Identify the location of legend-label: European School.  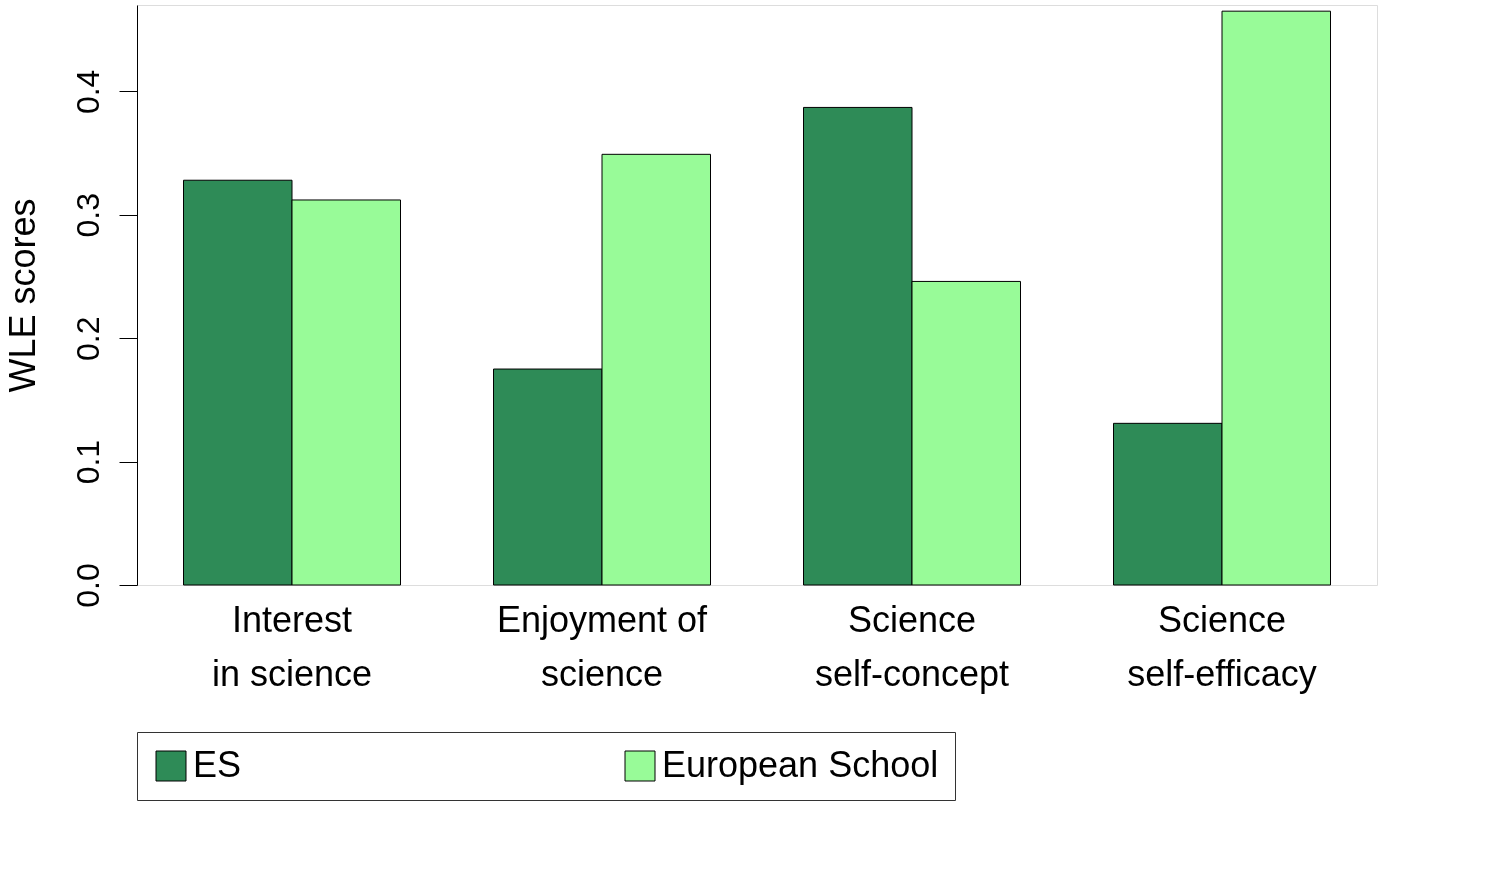
(800, 764).